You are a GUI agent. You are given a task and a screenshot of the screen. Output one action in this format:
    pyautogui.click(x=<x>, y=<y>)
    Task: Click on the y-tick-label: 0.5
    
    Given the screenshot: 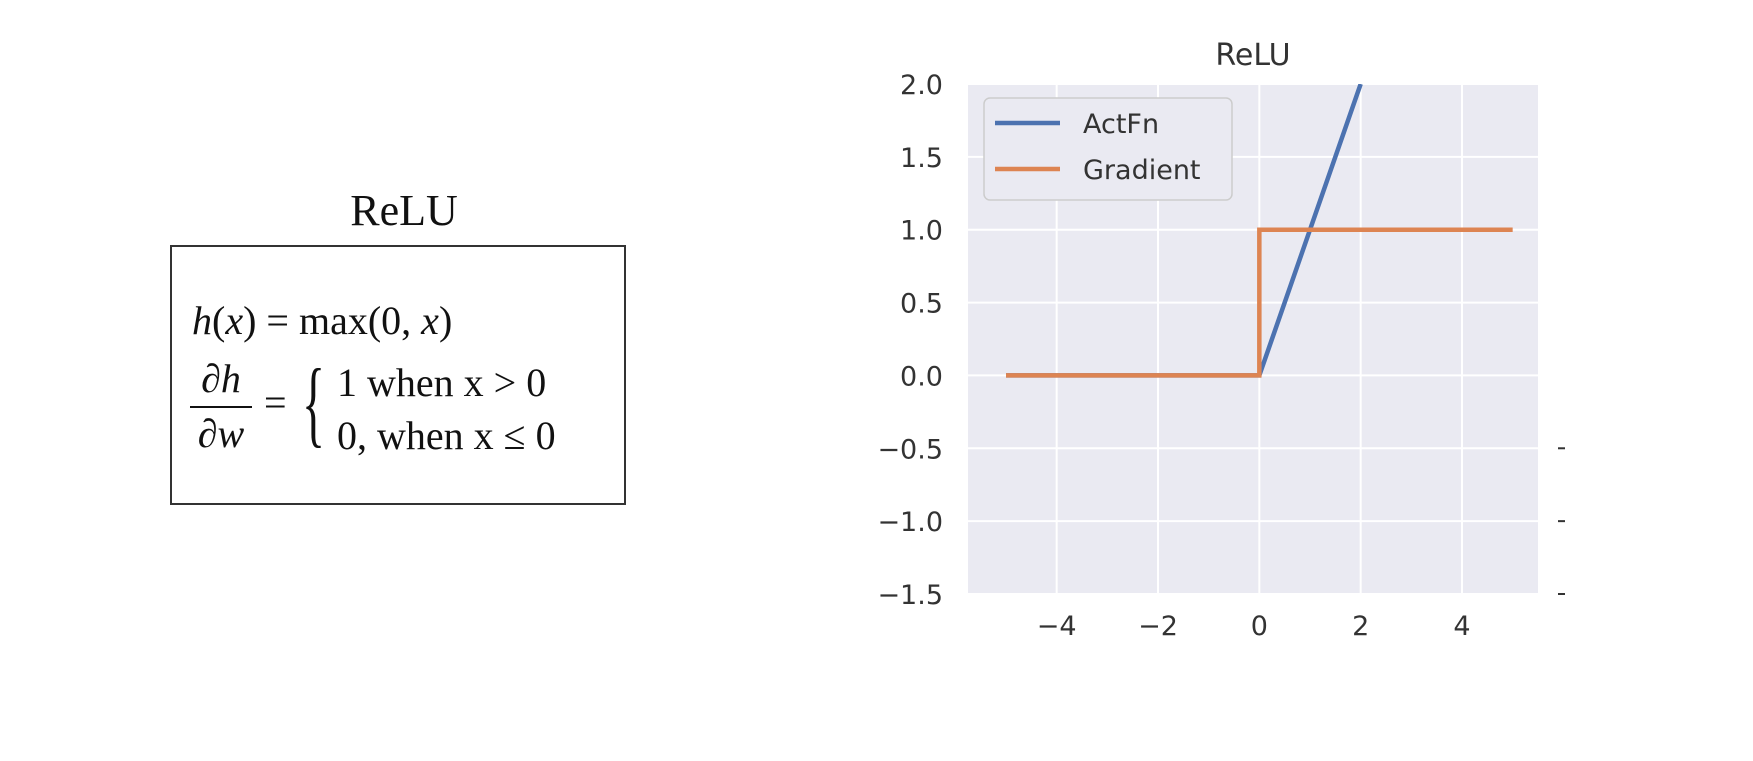 What is the action you would take?
    pyautogui.click(x=921, y=304)
    